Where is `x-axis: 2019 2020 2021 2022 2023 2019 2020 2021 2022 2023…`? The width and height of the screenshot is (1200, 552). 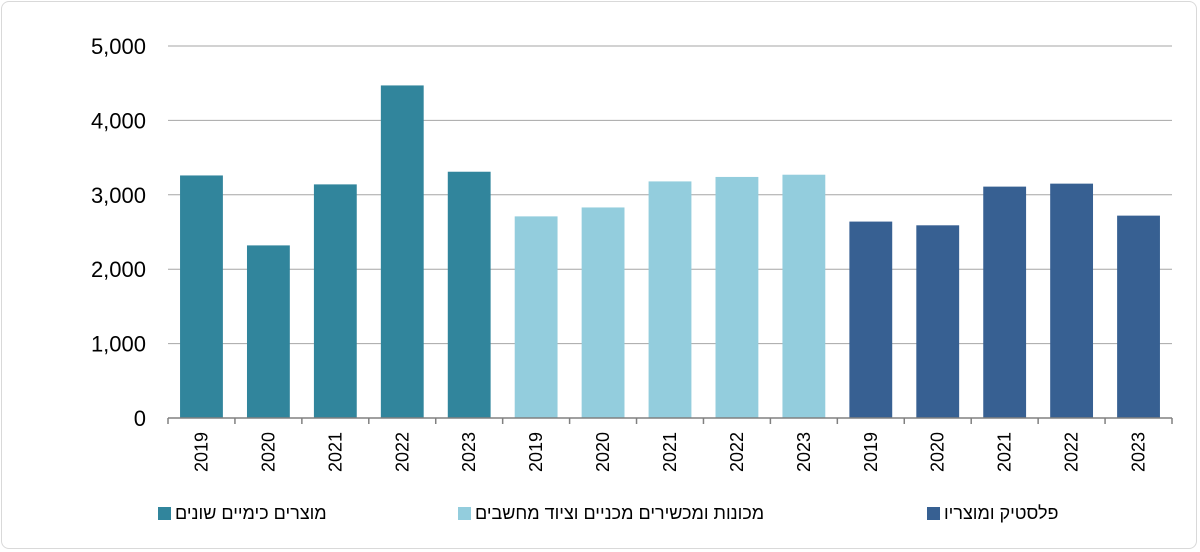 x-axis: 2019 2020 2021 2022 2023 2019 2020 2021 2022 2023… is located at coordinates (670, 444).